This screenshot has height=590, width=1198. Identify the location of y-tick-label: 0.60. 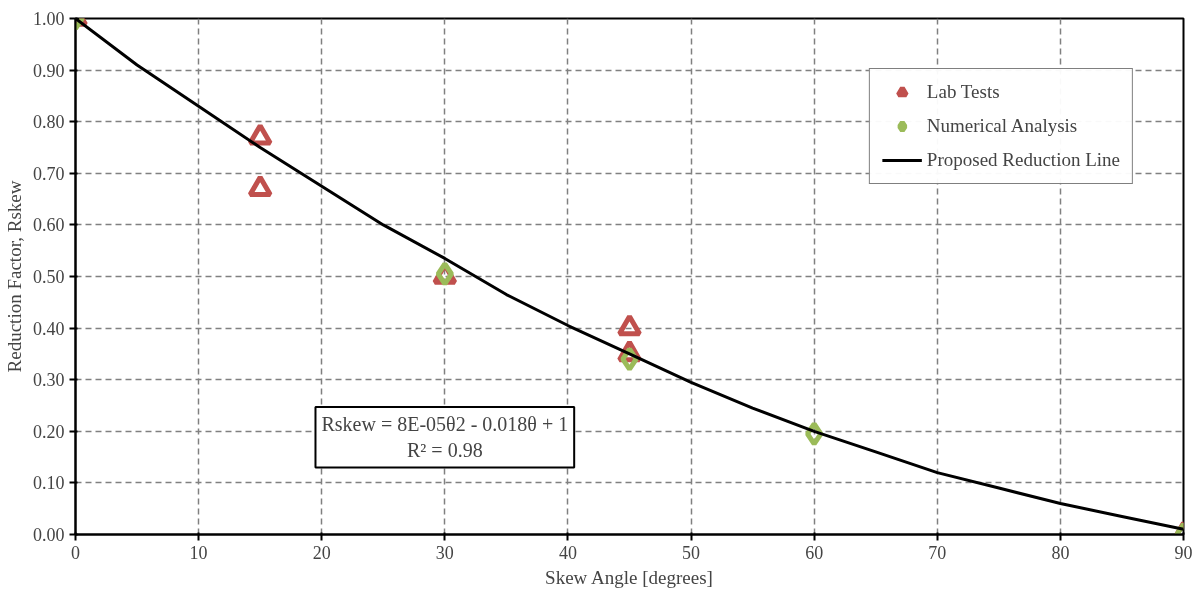
(49, 225).